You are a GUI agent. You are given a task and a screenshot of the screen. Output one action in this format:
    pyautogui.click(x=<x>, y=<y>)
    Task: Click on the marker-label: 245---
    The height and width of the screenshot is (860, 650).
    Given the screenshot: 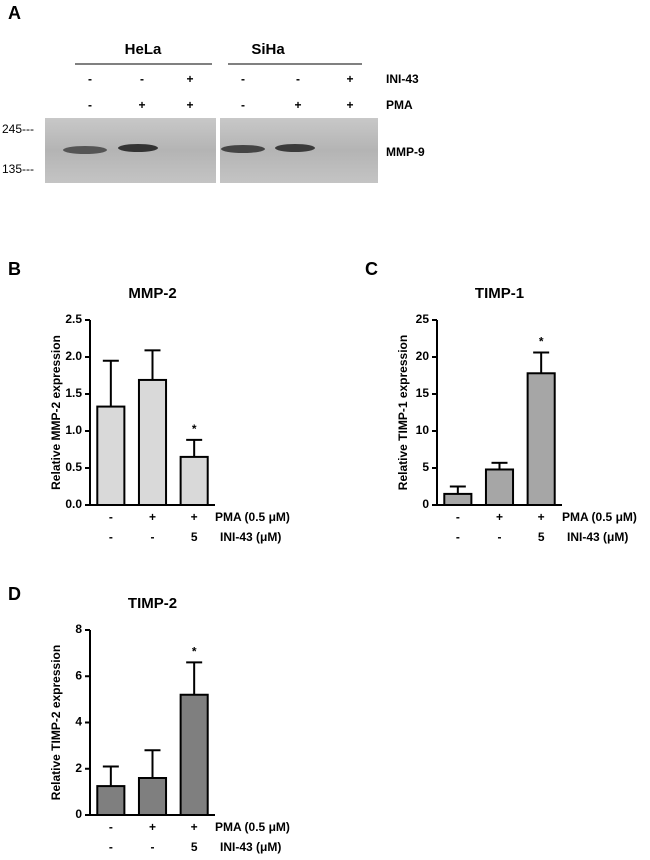 What is the action you would take?
    pyautogui.click(x=18, y=129)
    